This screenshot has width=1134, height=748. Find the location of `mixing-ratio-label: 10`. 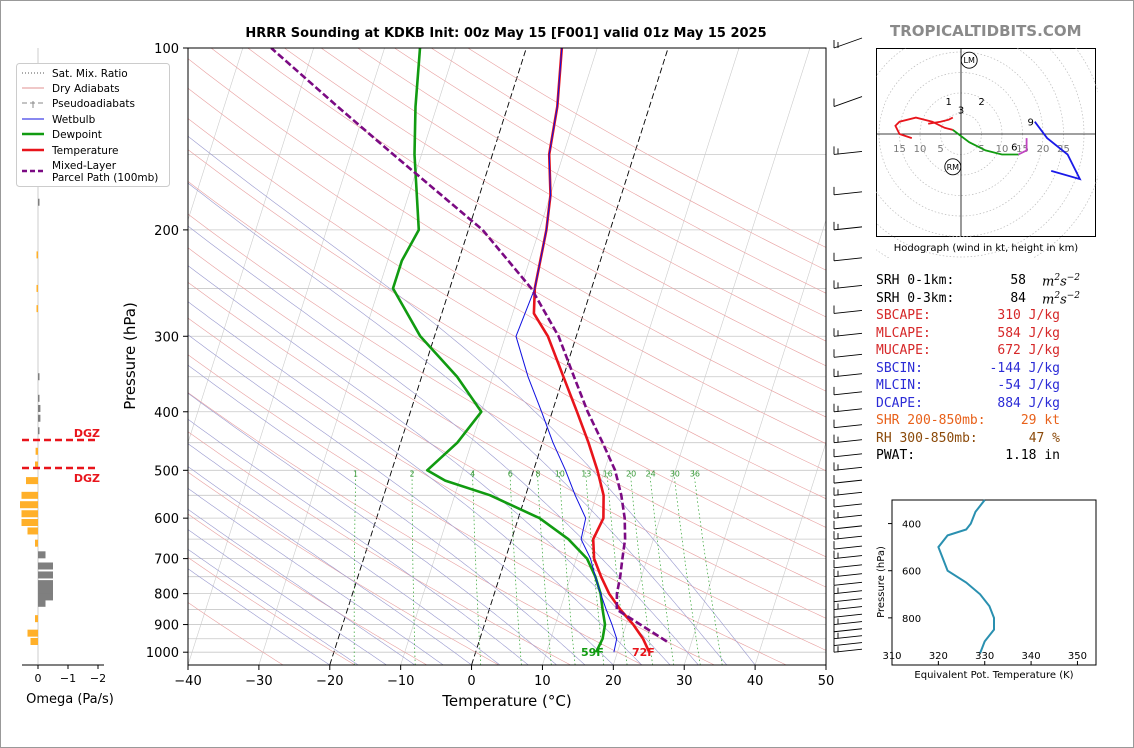

mixing-ratio-label: 10 is located at coordinates (560, 474).